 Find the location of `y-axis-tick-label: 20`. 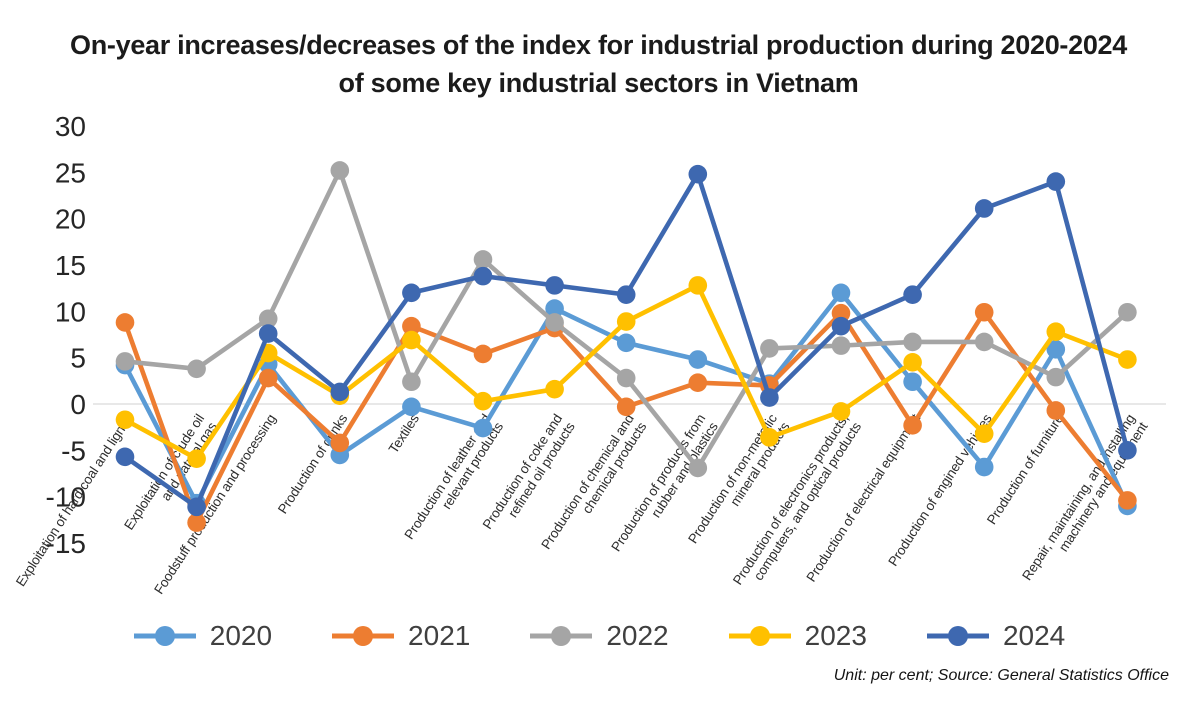

y-axis-tick-label: 20 is located at coordinates (70, 219).